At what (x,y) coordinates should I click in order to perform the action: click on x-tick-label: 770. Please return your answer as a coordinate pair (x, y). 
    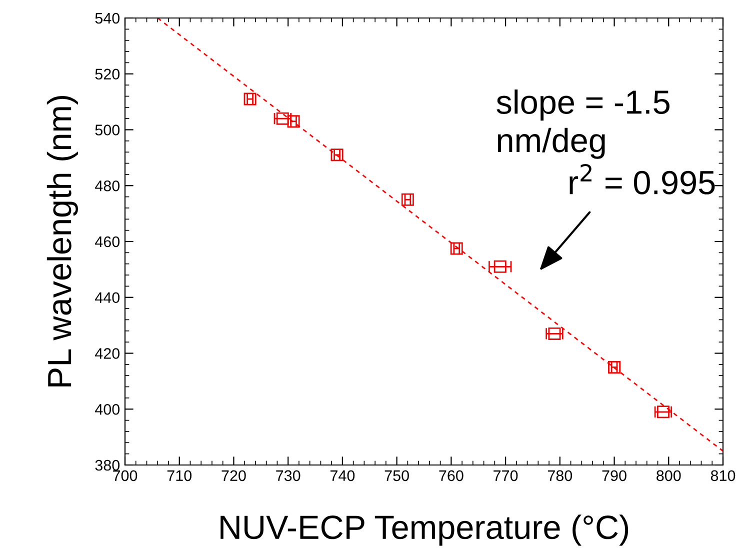
    Looking at the image, I should click on (506, 476).